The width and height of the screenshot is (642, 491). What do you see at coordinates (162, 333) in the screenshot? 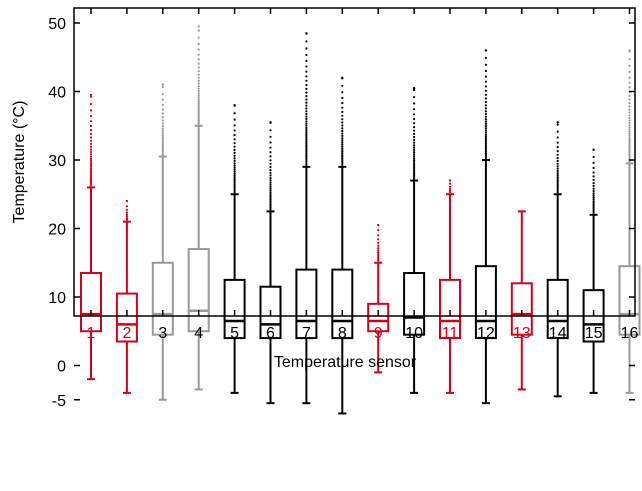
I see `x-tick-label-sensor-3: 3` at bounding box center [162, 333].